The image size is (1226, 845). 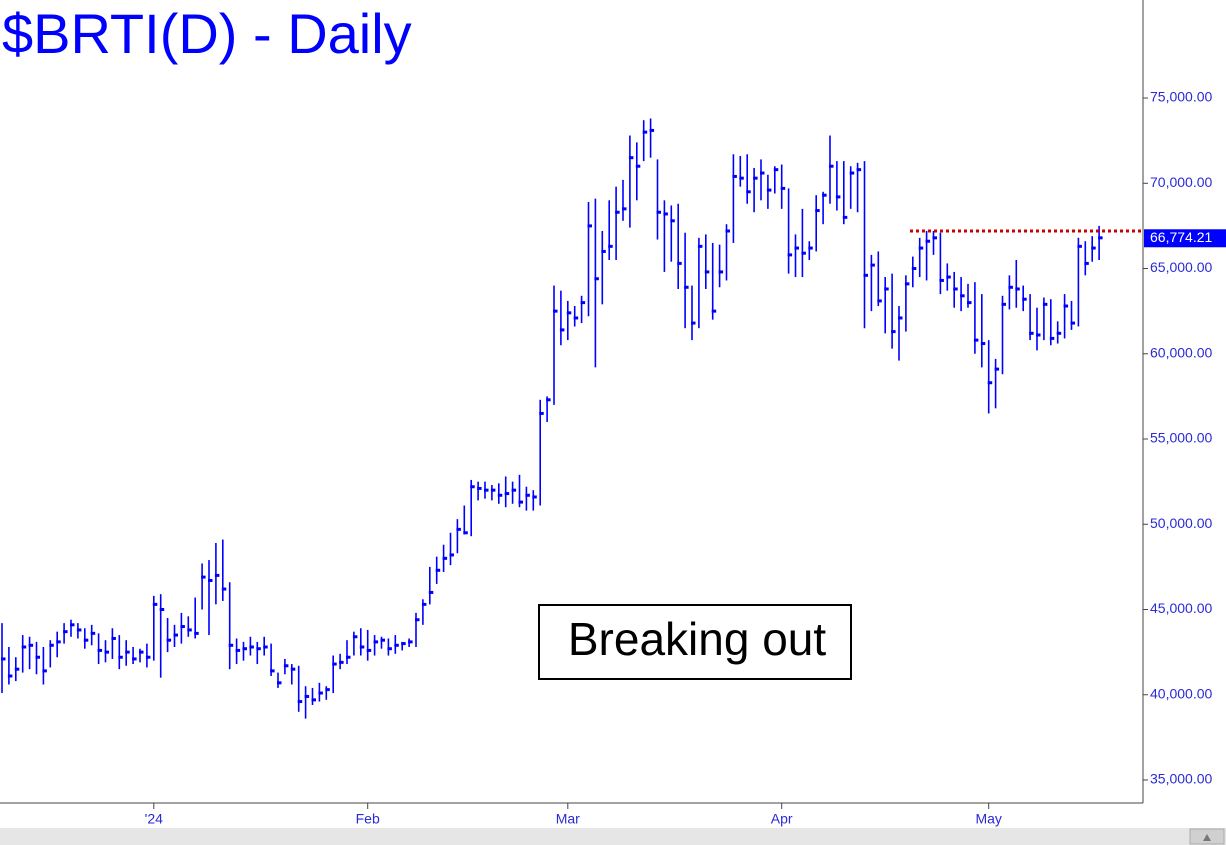 What do you see at coordinates (1181, 97) in the screenshot?
I see `y-tick-label: 75,000.00` at bounding box center [1181, 97].